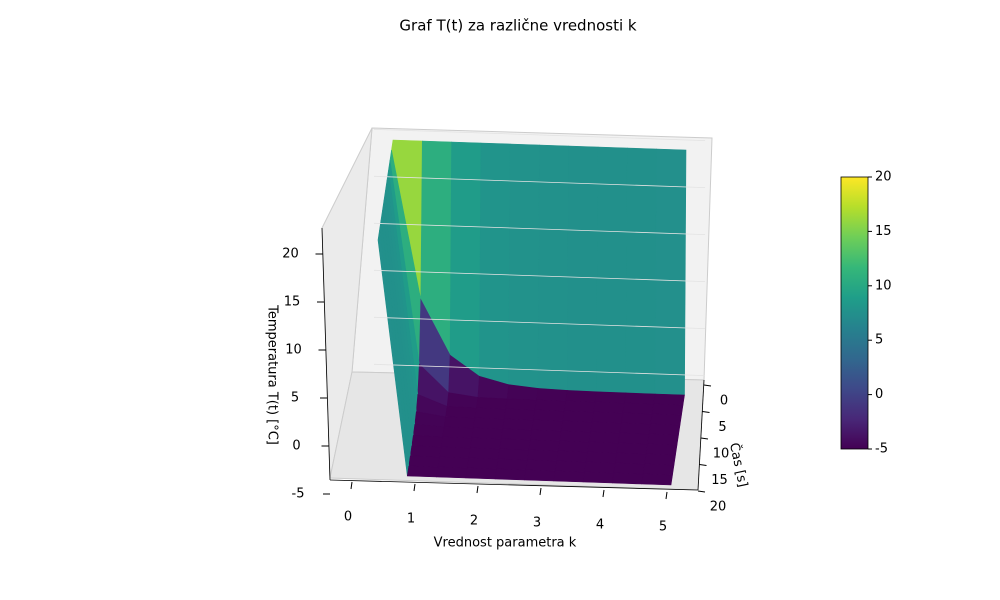 Image resolution: width=1000 pixels, height=600 pixels. Describe the element at coordinates (718, 507) in the screenshot. I see `y-tick-label: 20` at that location.